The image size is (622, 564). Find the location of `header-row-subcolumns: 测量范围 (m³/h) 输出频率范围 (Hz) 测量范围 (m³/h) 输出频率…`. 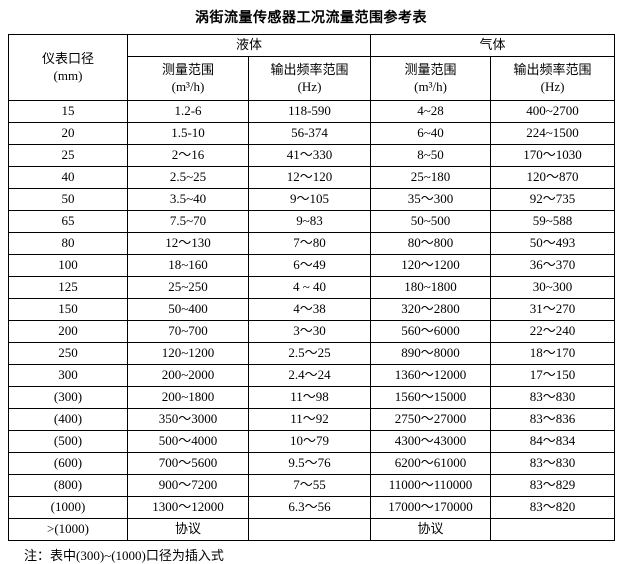

header-row-subcolumns: 测量范围 (m³/h) 输出频率范围 (Hz) 测量范围 (m³/h) 输出频率… is located at coordinates (312, 78).